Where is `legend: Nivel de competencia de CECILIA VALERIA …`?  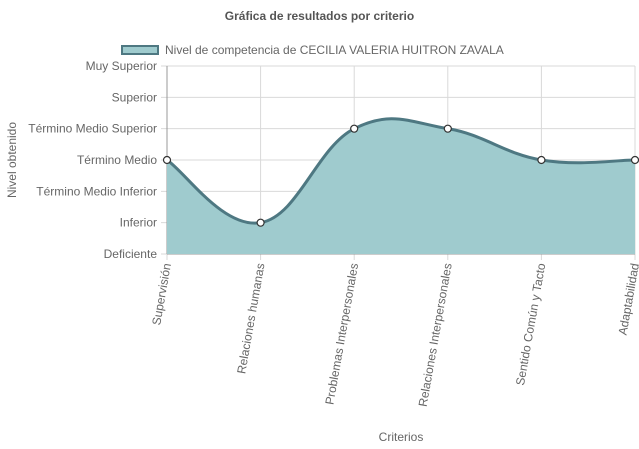 legend: Nivel de competencia de CECILIA VALERIA … is located at coordinates (312, 50).